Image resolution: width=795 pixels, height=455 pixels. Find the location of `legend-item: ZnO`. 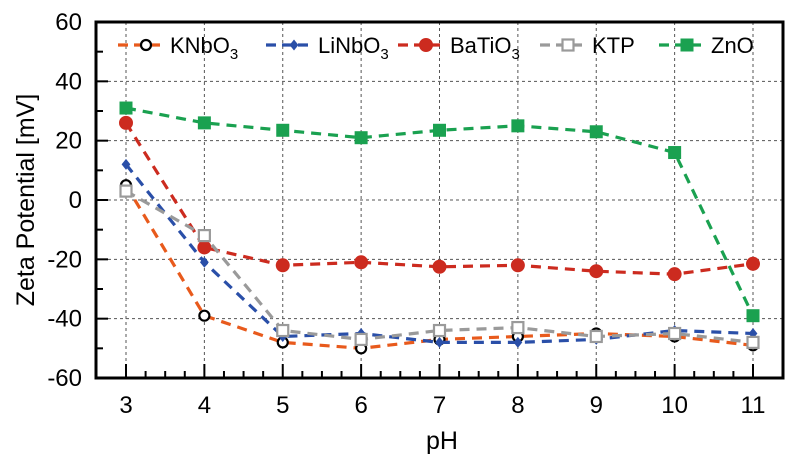

legend-item: ZnO is located at coordinates (706, 45).